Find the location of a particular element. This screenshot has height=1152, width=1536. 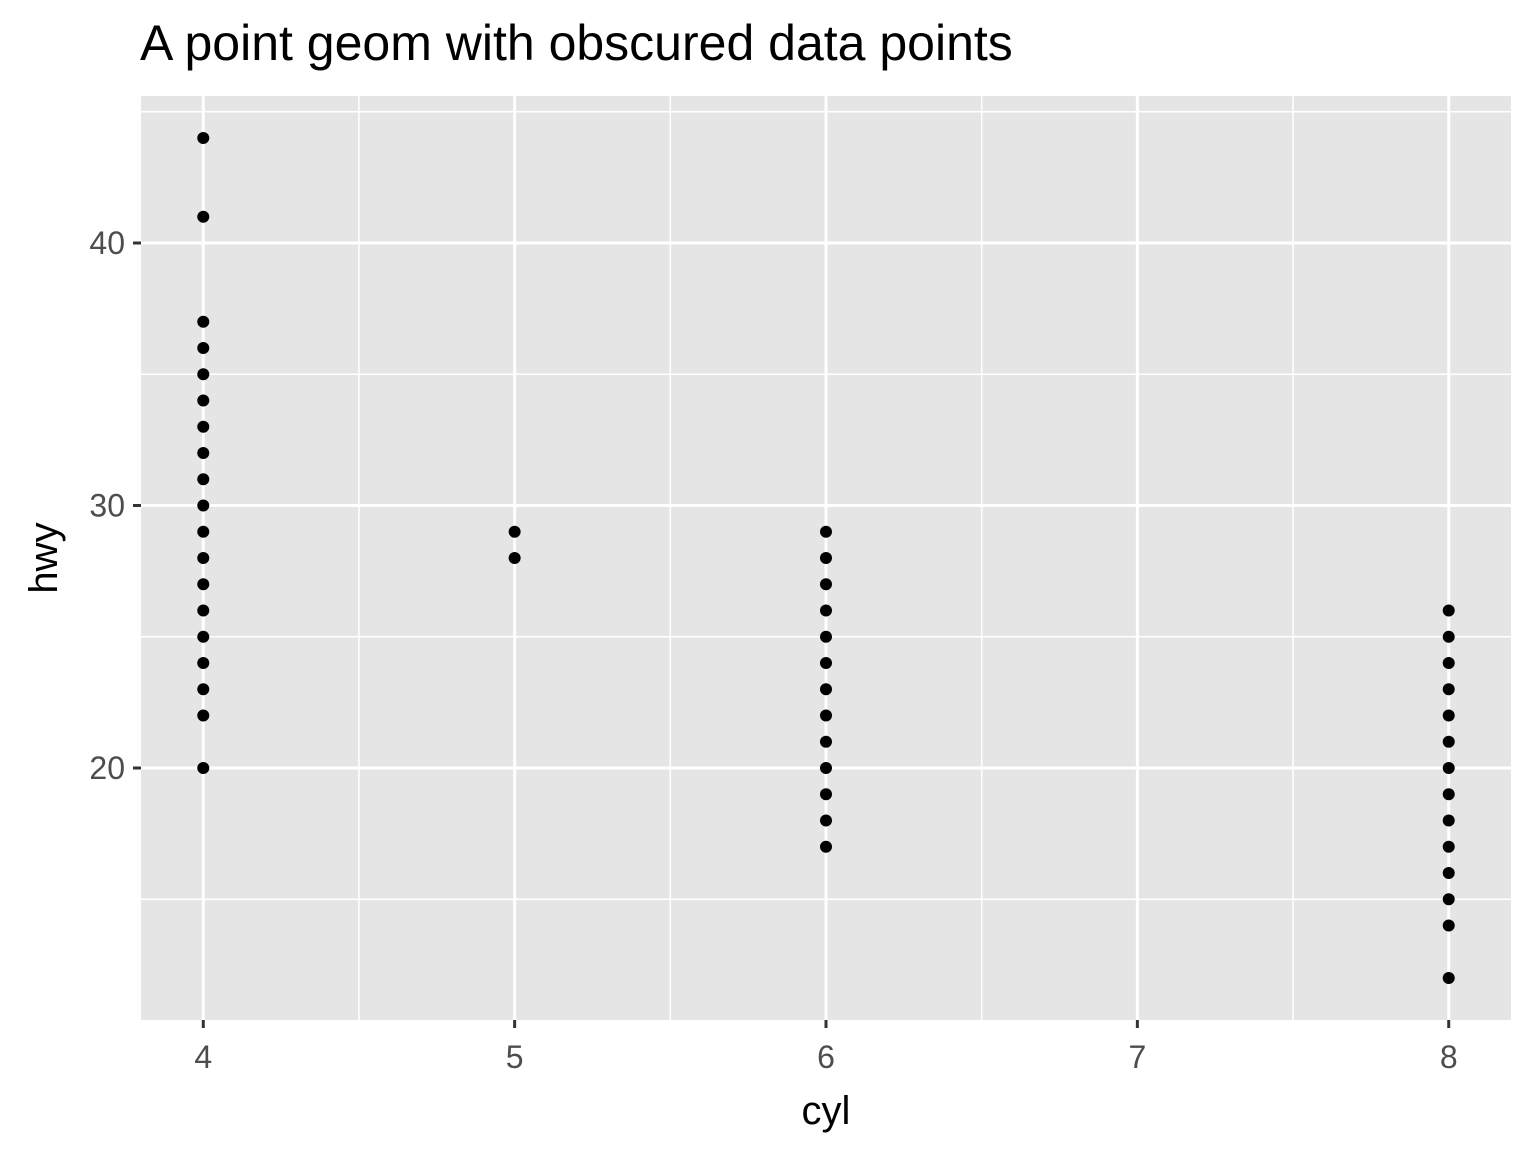

y-axis-title: hwy is located at coordinates (44, 557).